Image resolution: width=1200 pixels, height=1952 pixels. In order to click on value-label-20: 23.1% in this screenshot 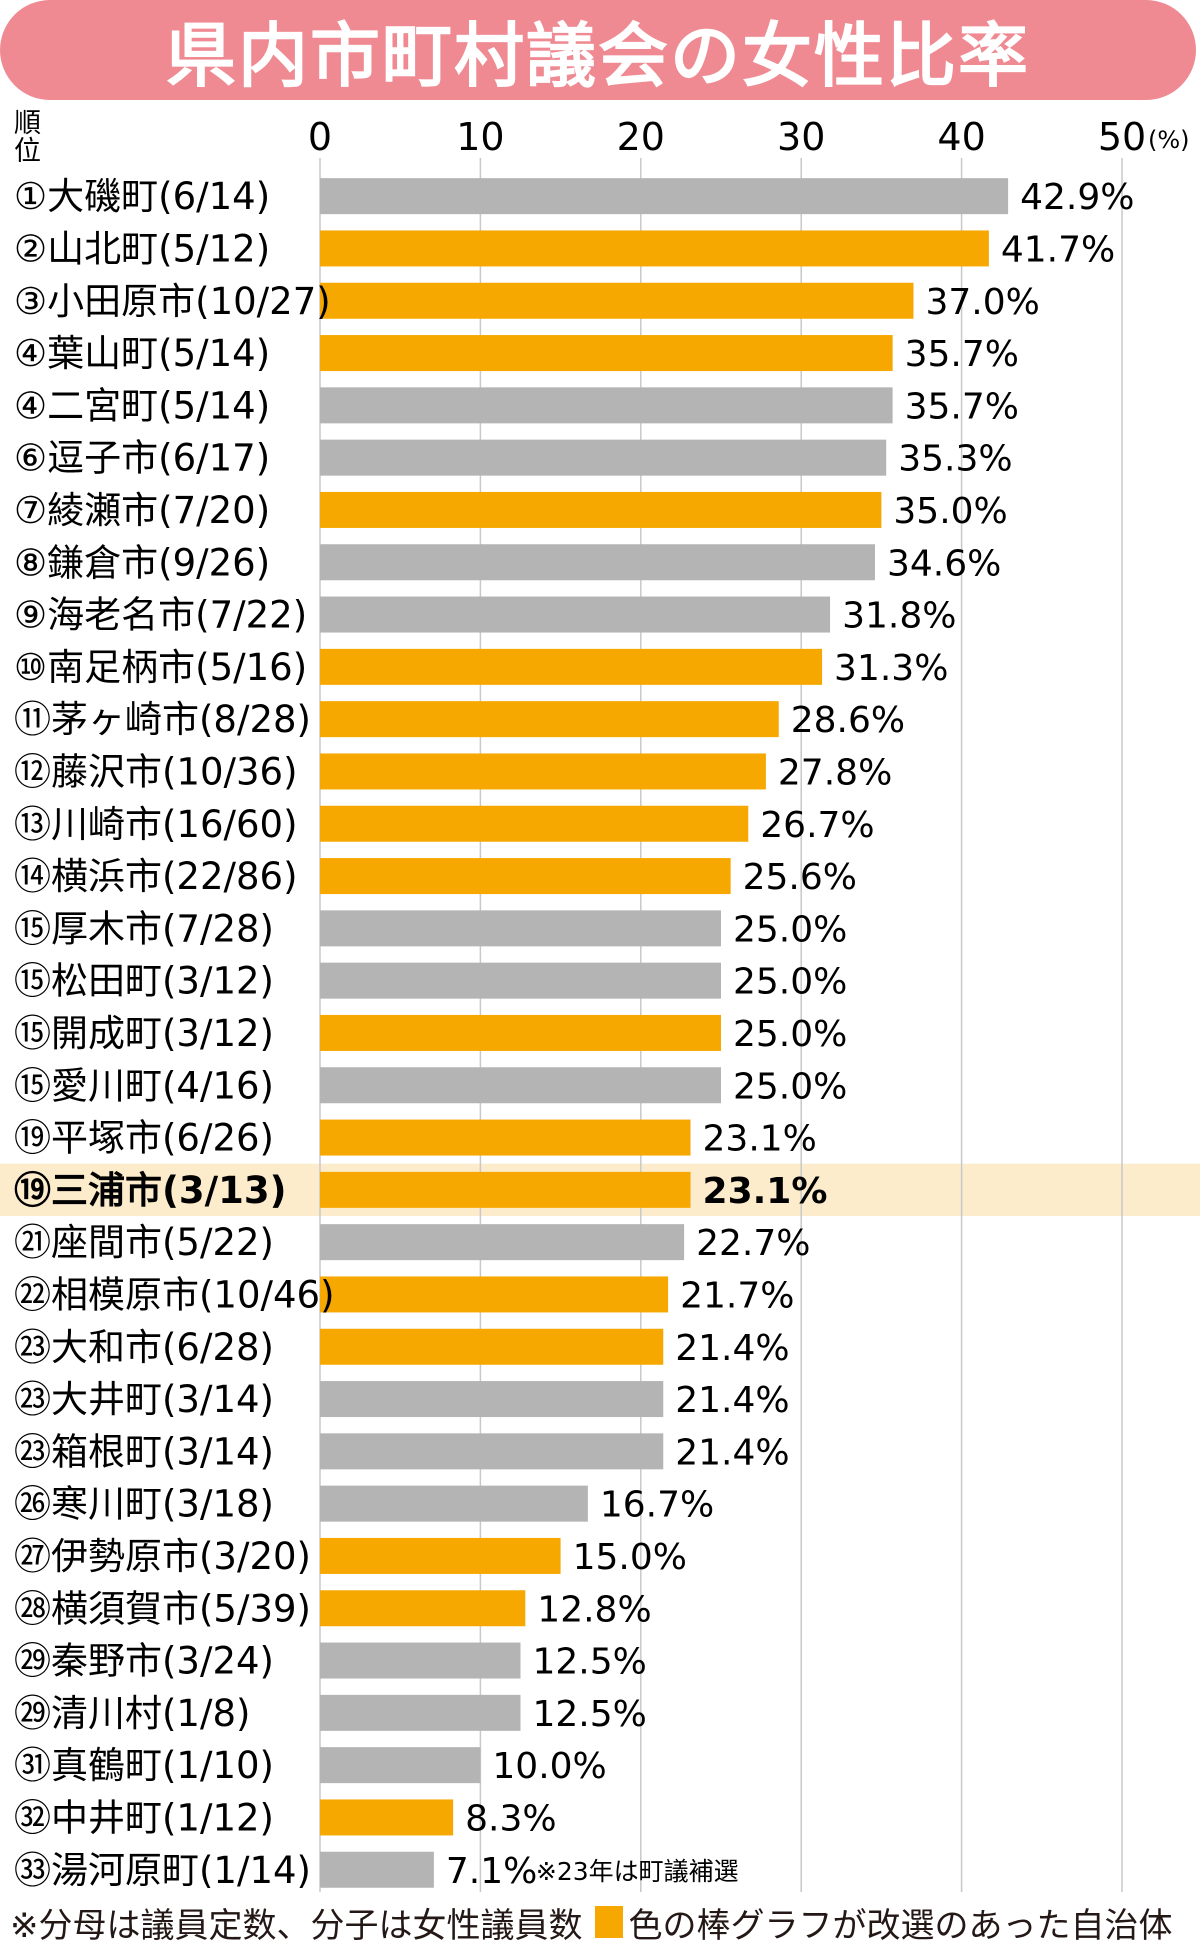, I will do `click(765, 1191)`.